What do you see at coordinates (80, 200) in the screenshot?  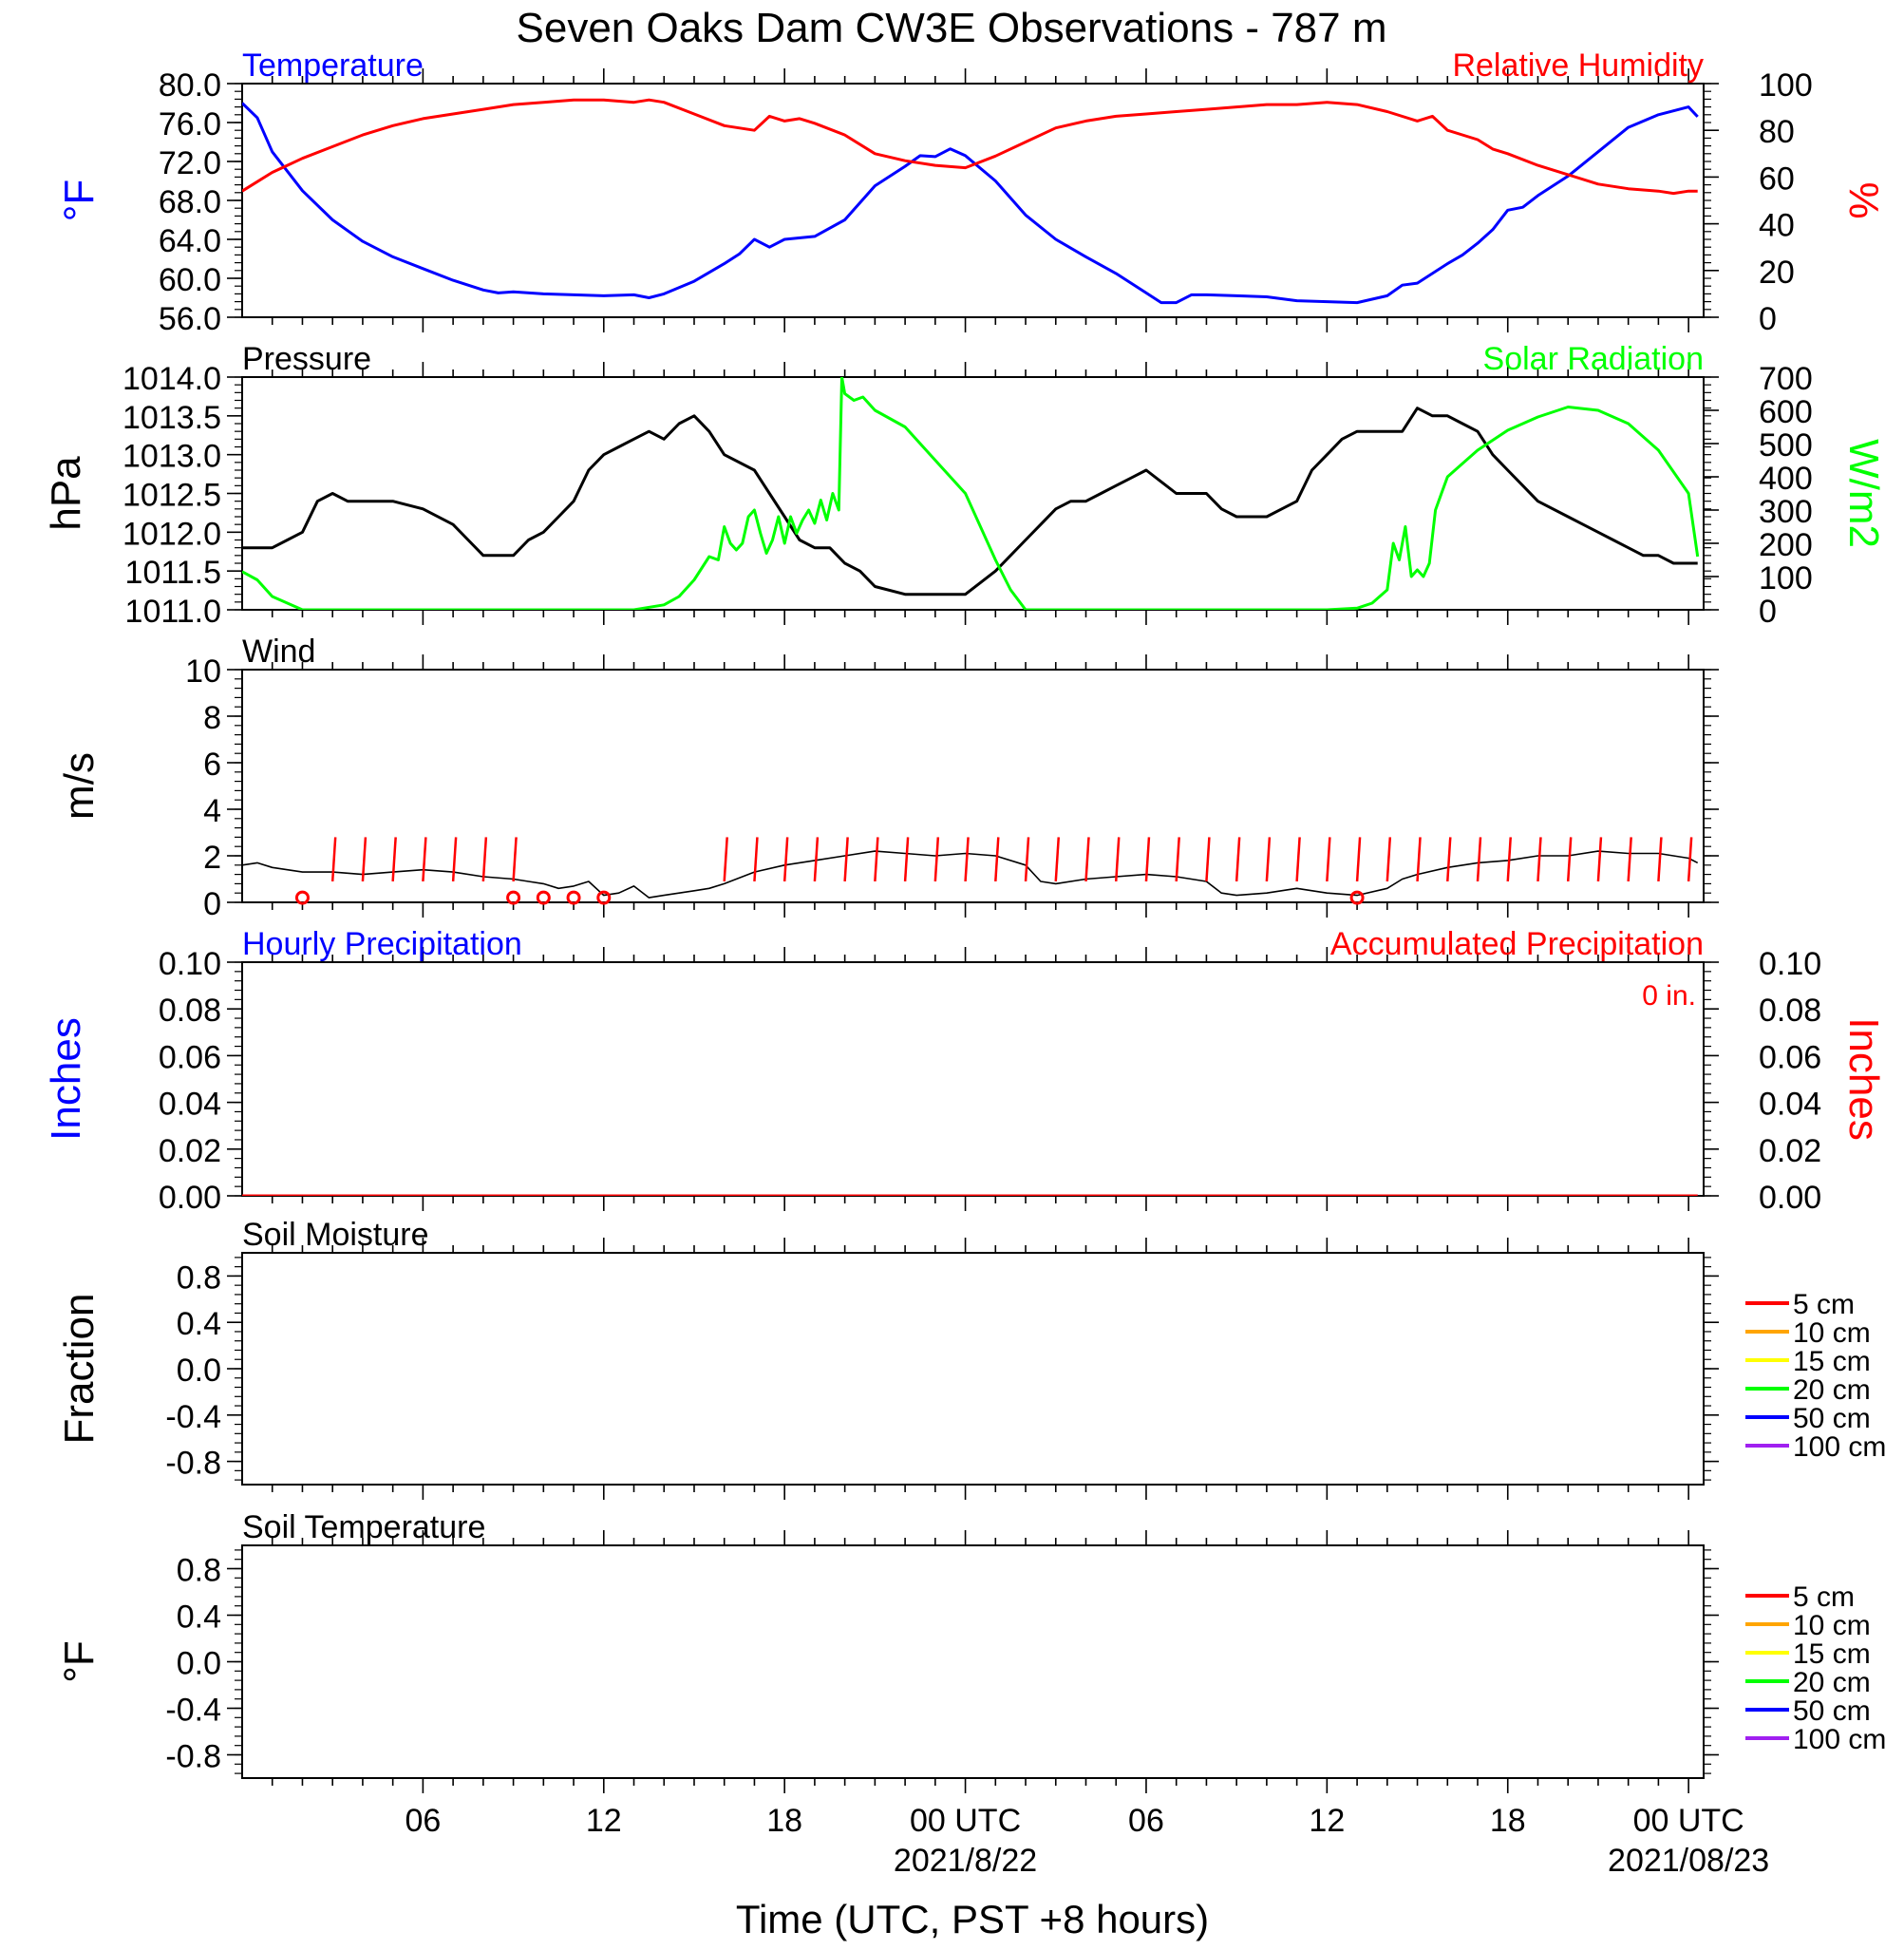 I see `y-axis-label-left: °F` at bounding box center [80, 200].